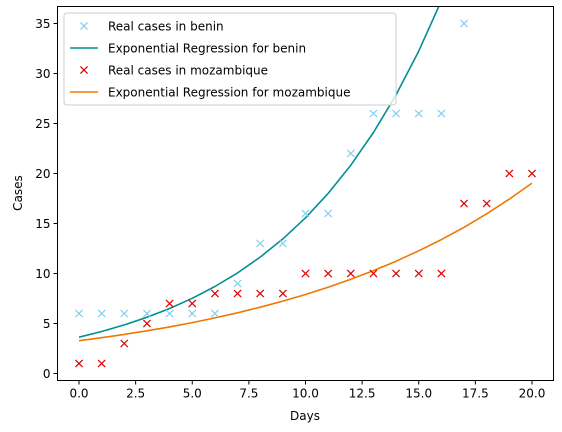 This screenshot has width=562, height=432. I want to click on y-tick-label: 10, so click(42, 274).